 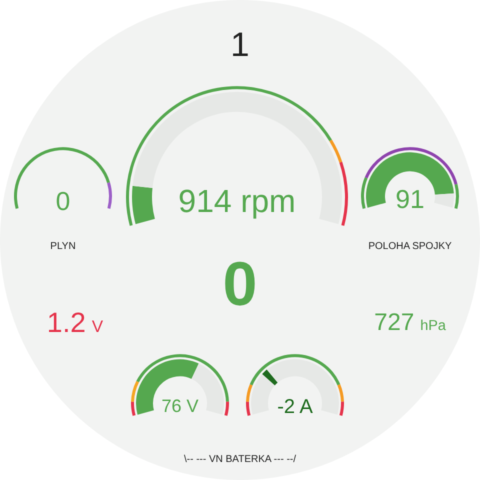 What do you see at coordinates (240, 45) in the screenshot?
I see `data-label: 1` at bounding box center [240, 45].